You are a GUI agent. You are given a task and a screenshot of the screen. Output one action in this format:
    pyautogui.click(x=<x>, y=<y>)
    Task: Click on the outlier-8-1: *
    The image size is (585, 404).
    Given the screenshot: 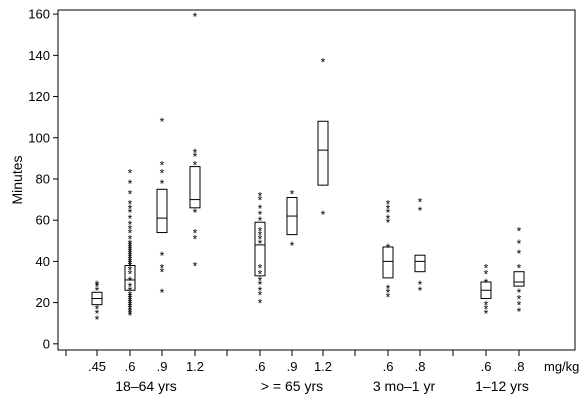 What is the action you would take?
    pyautogui.click(x=420, y=285)
    